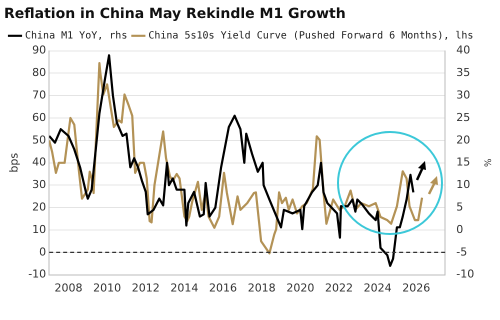  What do you see at coordinates (460, 207) in the screenshot?
I see `y2-tick-label: 5` at bounding box center [460, 207].